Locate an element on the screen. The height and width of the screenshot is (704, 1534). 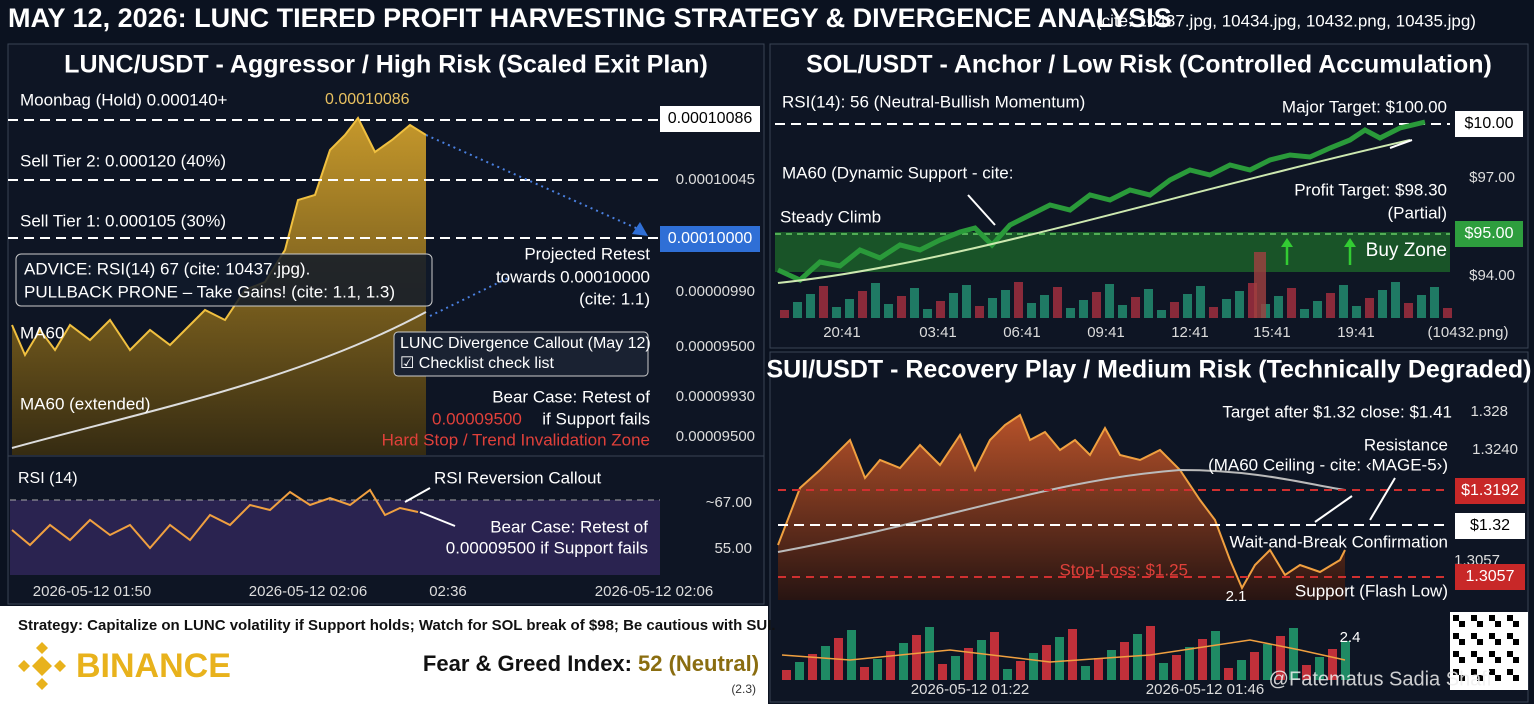
buy-zone: Buy Zone is located at coordinates (1406, 250).